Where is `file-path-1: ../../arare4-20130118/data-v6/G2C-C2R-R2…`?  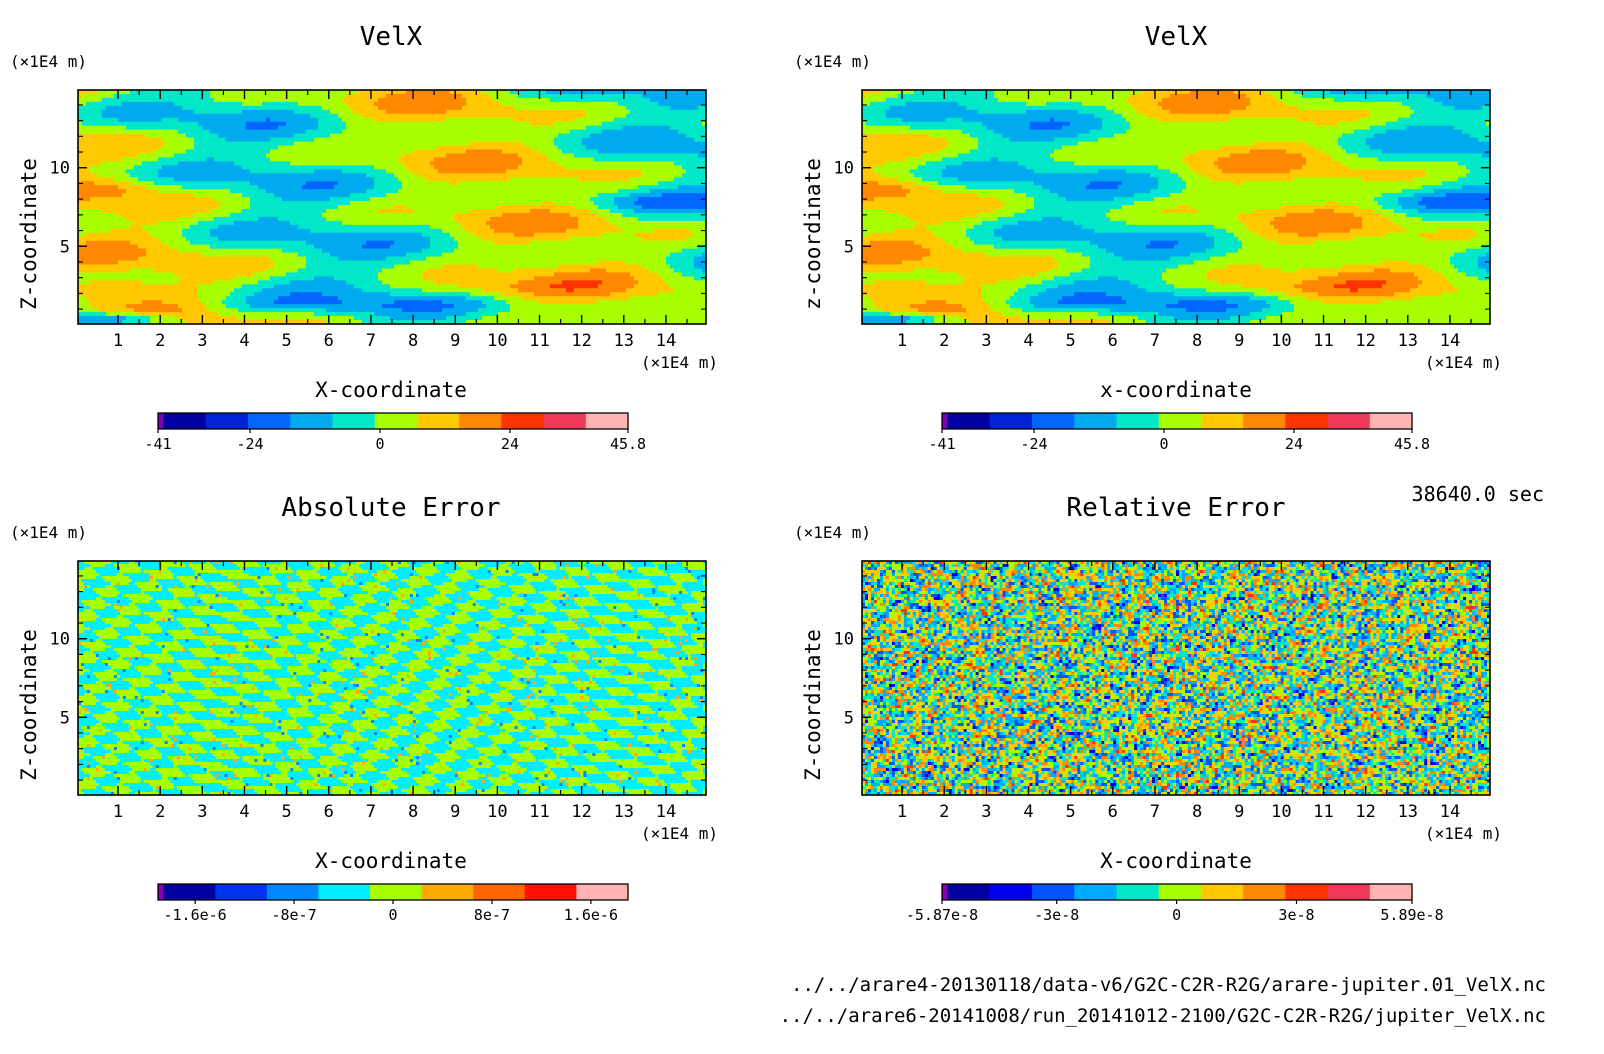 file-path-1: ../../arare4-20130118/data-v6/G2C-C2R-R2… is located at coordinates (1168, 985).